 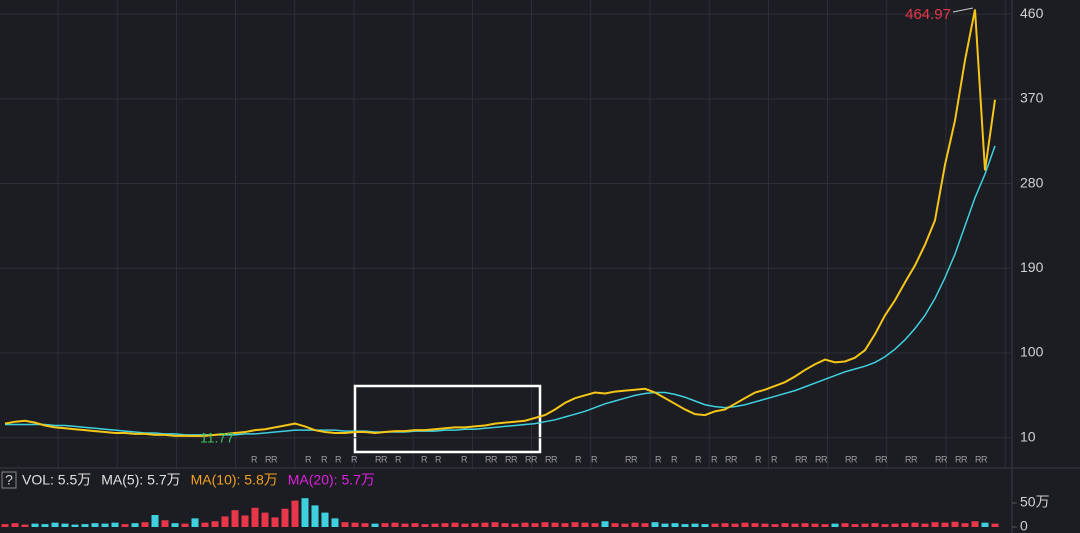 I want to click on help-box, so click(x=9, y=480).